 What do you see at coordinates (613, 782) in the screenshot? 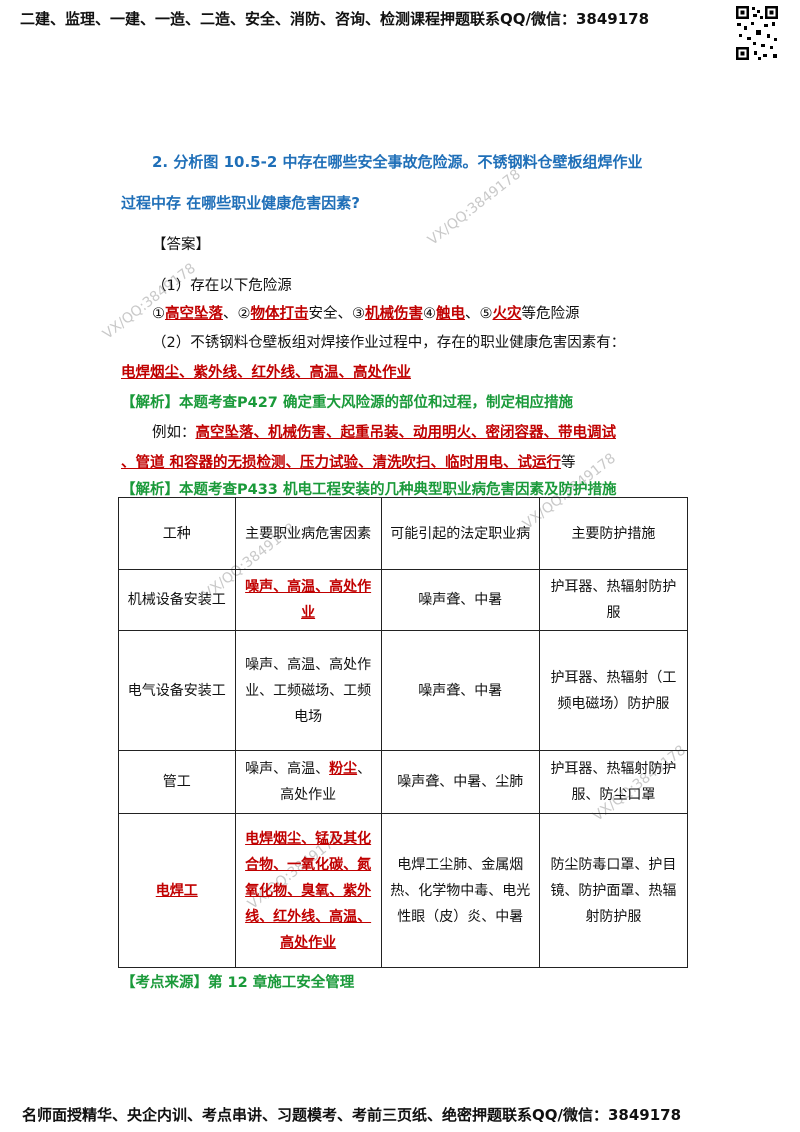
I see `protection-cell: 护耳器、热辐射防护服、防尘口罩` at bounding box center [613, 782].